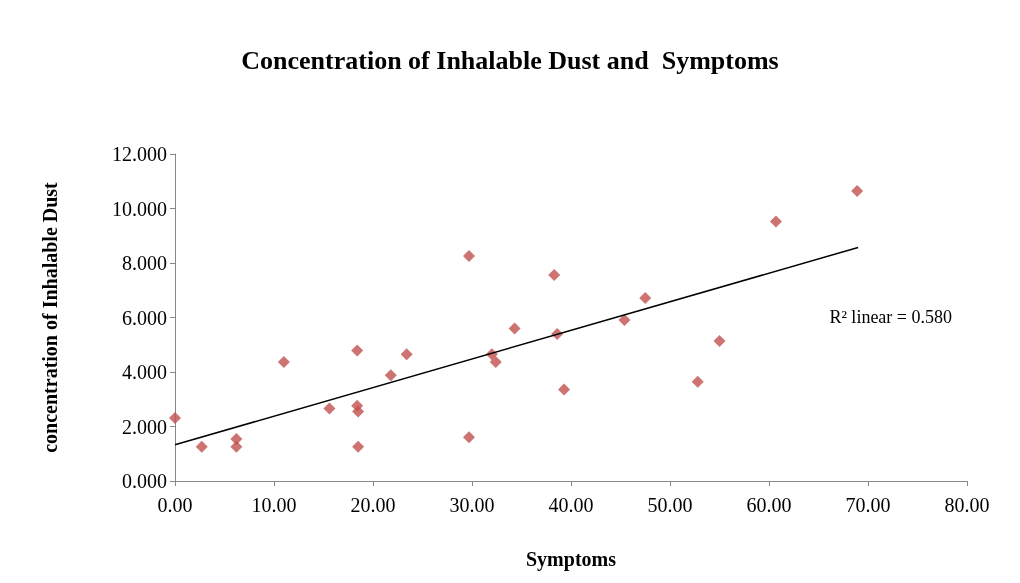 The height and width of the screenshot is (583, 1020). What do you see at coordinates (144, 317) in the screenshot?
I see `y-tick-label: 6.000` at bounding box center [144, 317].